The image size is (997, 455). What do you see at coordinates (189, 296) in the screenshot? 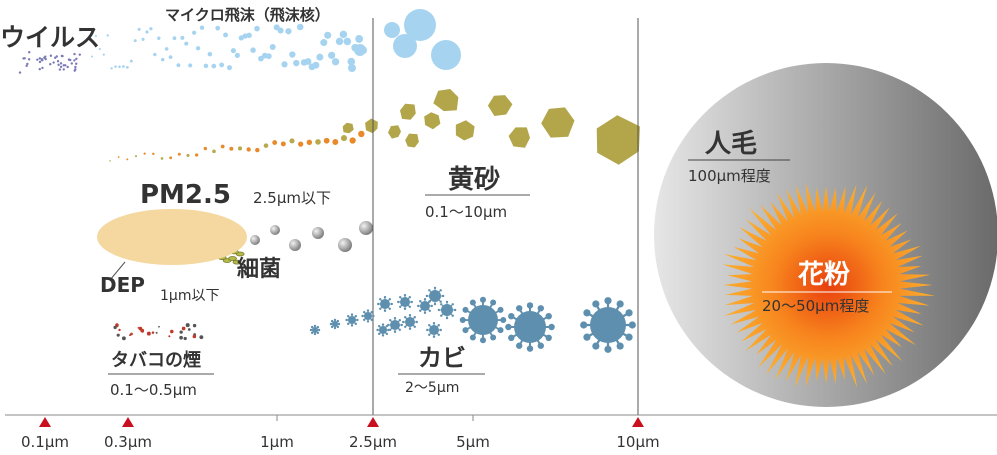
I see `label: 1μm以下` at bounding box center [189, 296].